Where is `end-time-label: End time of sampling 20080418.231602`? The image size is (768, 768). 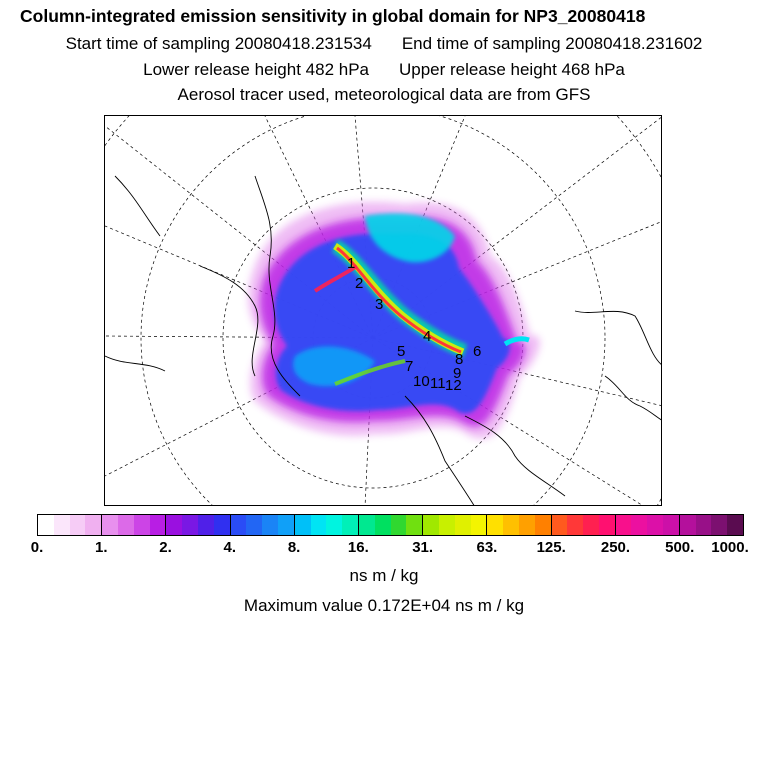 end-time-label: End time of sampling 20080418.231602 is located at coordinates (552, 43).